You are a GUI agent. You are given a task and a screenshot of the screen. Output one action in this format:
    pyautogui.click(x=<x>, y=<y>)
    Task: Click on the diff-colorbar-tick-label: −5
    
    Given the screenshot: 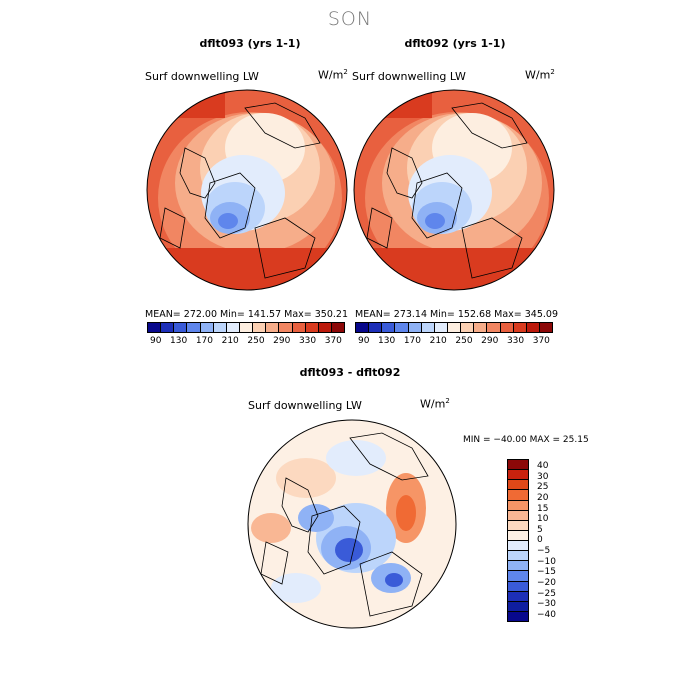 What is the action you would take?
    pyautogui.click(x=544, y=551)
    